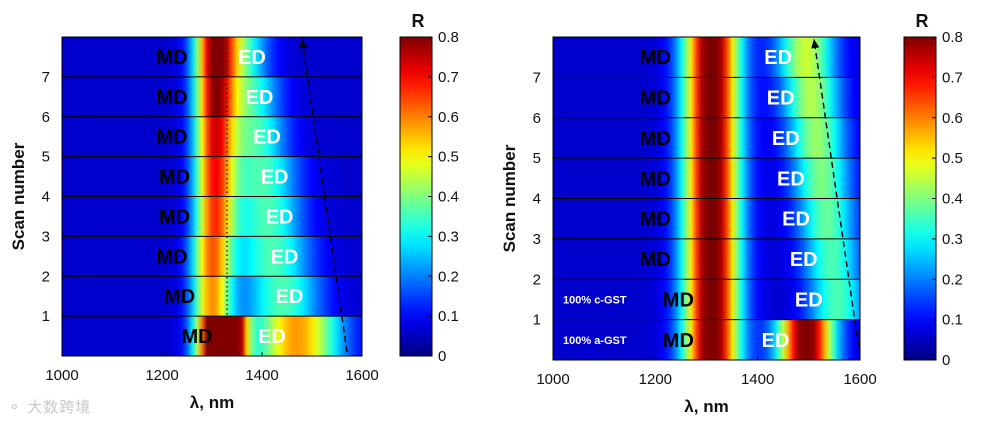 The image size is (985, 429). Describe the element at coordinates (15, 407) in the screenshot. I see `watermark-icon: ⚬` at that location.